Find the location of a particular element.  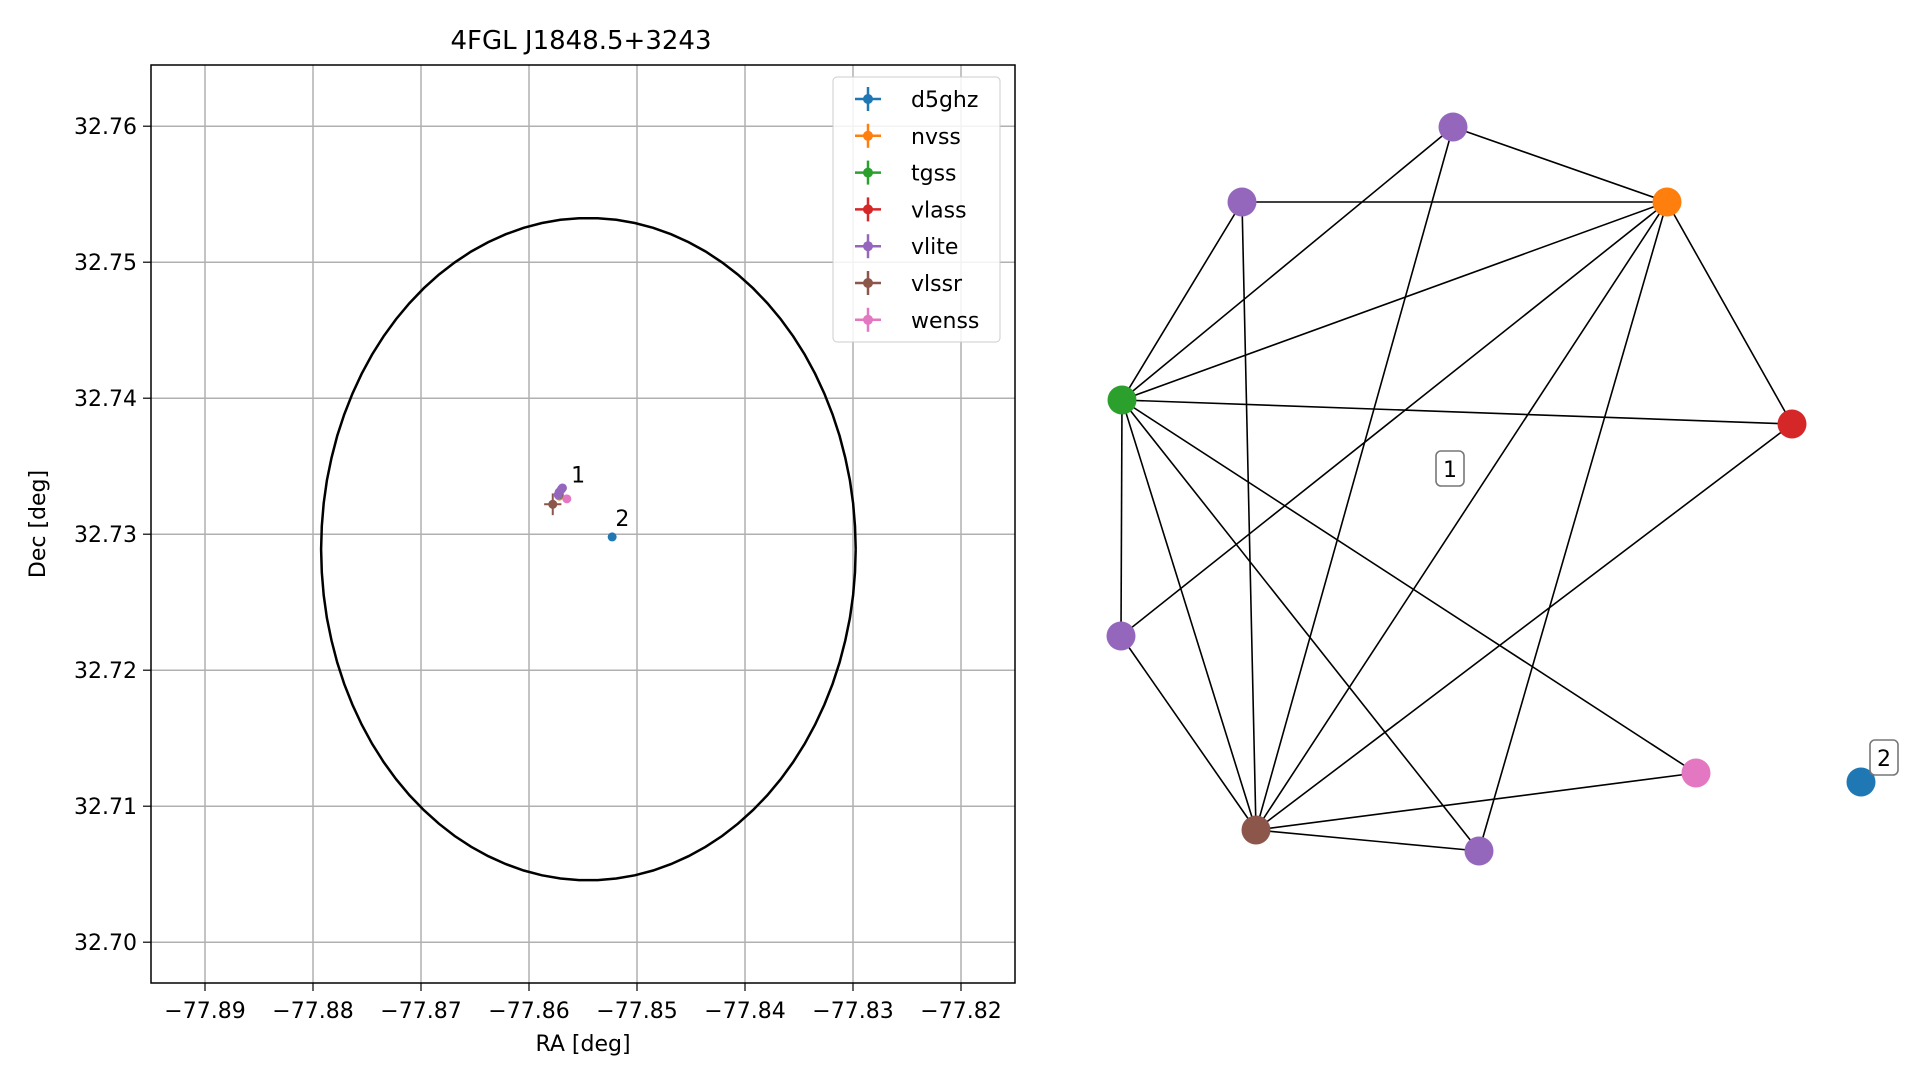

legend-item-nvss: nvss is located at coordinates (908, 136).